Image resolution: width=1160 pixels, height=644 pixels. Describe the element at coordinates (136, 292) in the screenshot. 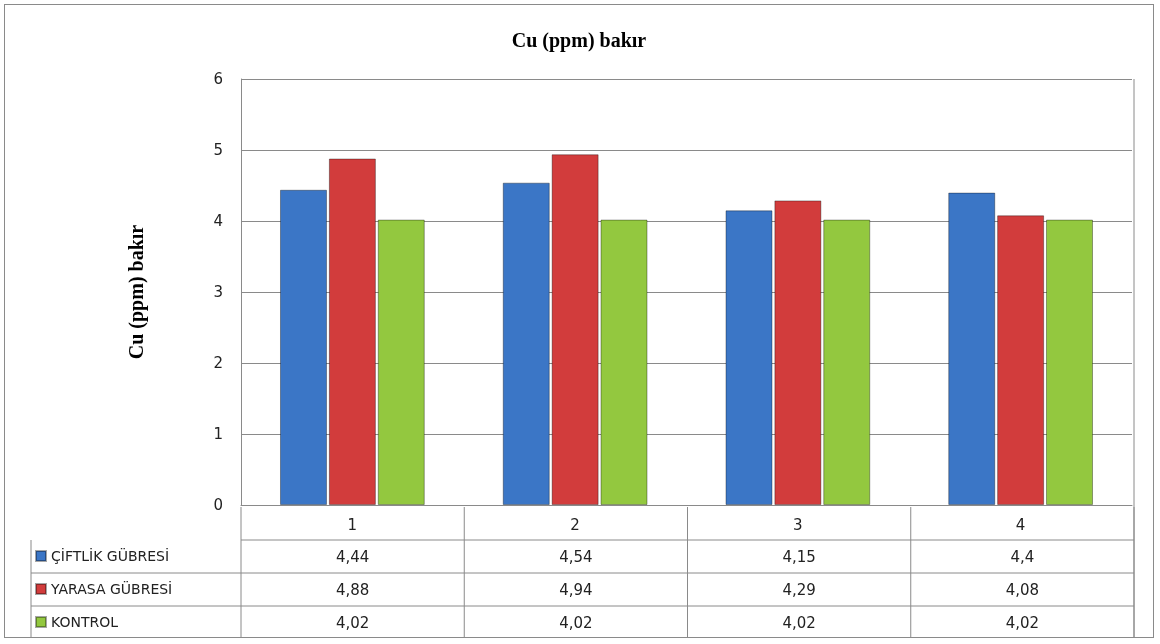

I see `y-axis-title: Cu (ppm) bakır` at that location.